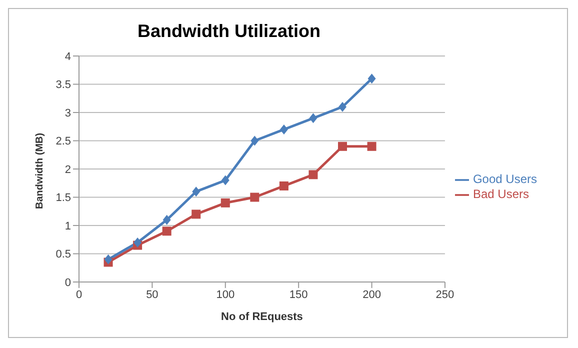 The width and height of the screenshot is (578, 348). I want to click on x-tick-label: 150, so click(298, 294).